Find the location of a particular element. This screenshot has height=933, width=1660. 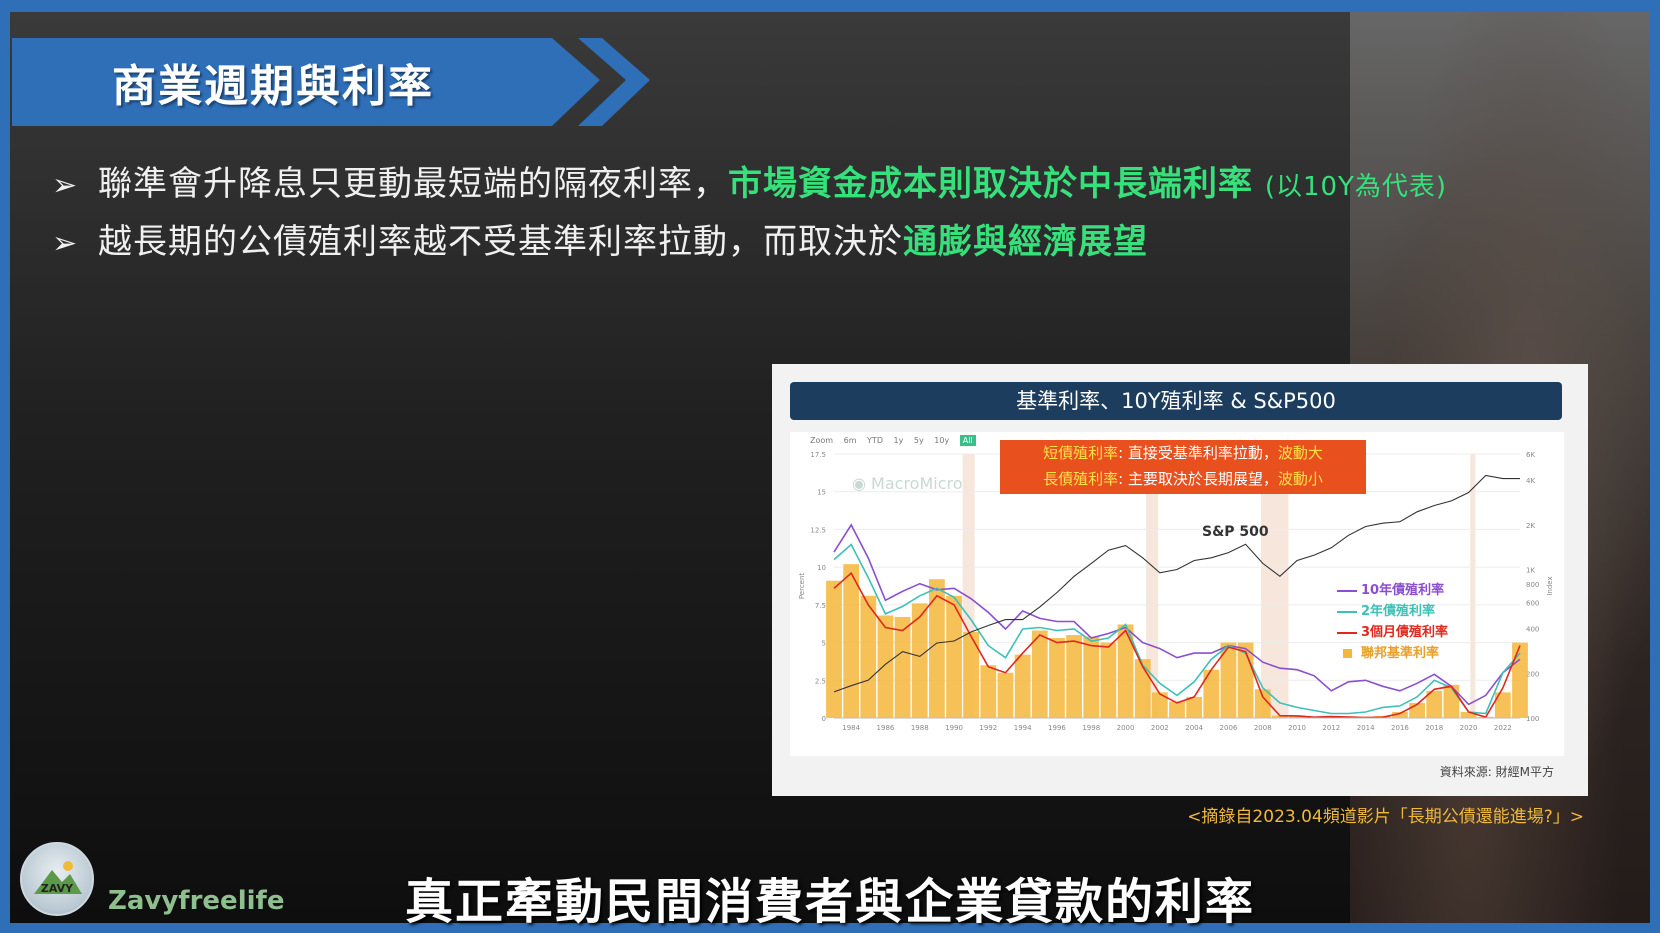

bullet-2: ➢ 越長期的公債殖利率越不受基準利率拉動，而取決於通膨與經濟展望 is located at coordinates (600, 238).